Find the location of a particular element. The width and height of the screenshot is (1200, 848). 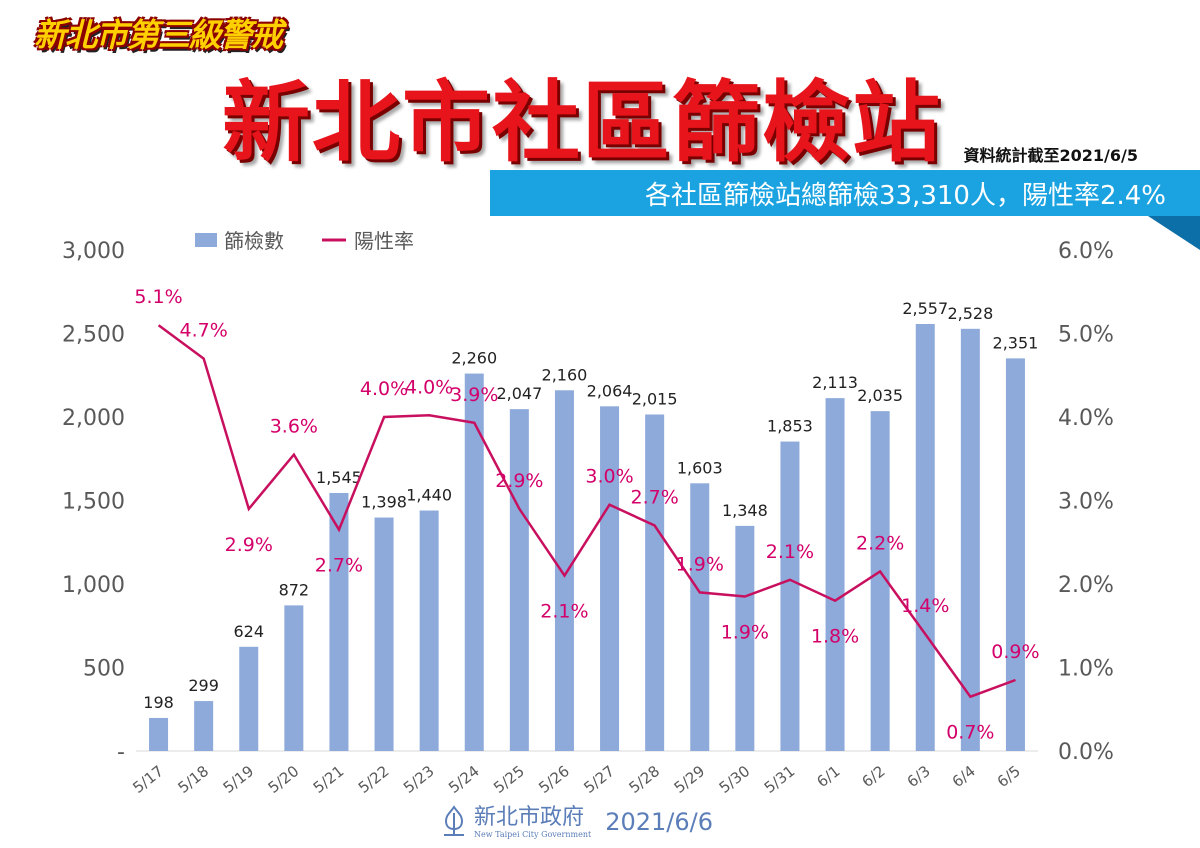

left-tick-label: 1,000 is located at coordinates (93, 585).